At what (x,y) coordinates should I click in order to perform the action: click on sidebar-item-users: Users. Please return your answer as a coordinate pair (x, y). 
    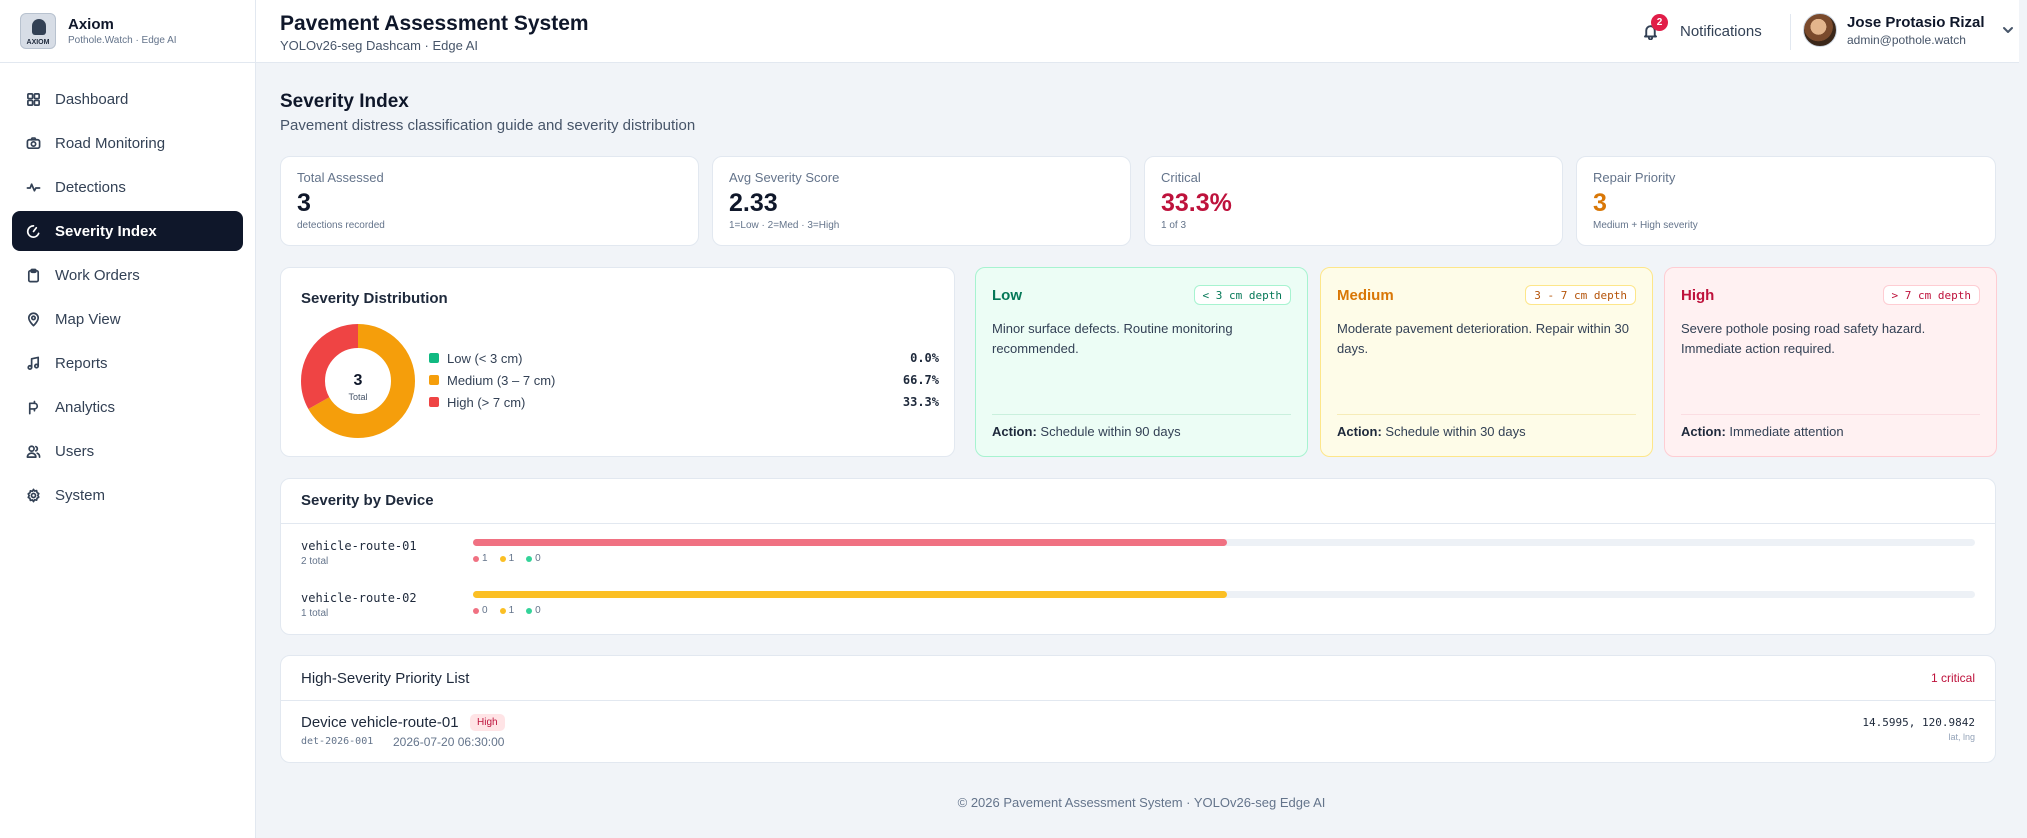
    Looking at the image, I should click on (127, 451).